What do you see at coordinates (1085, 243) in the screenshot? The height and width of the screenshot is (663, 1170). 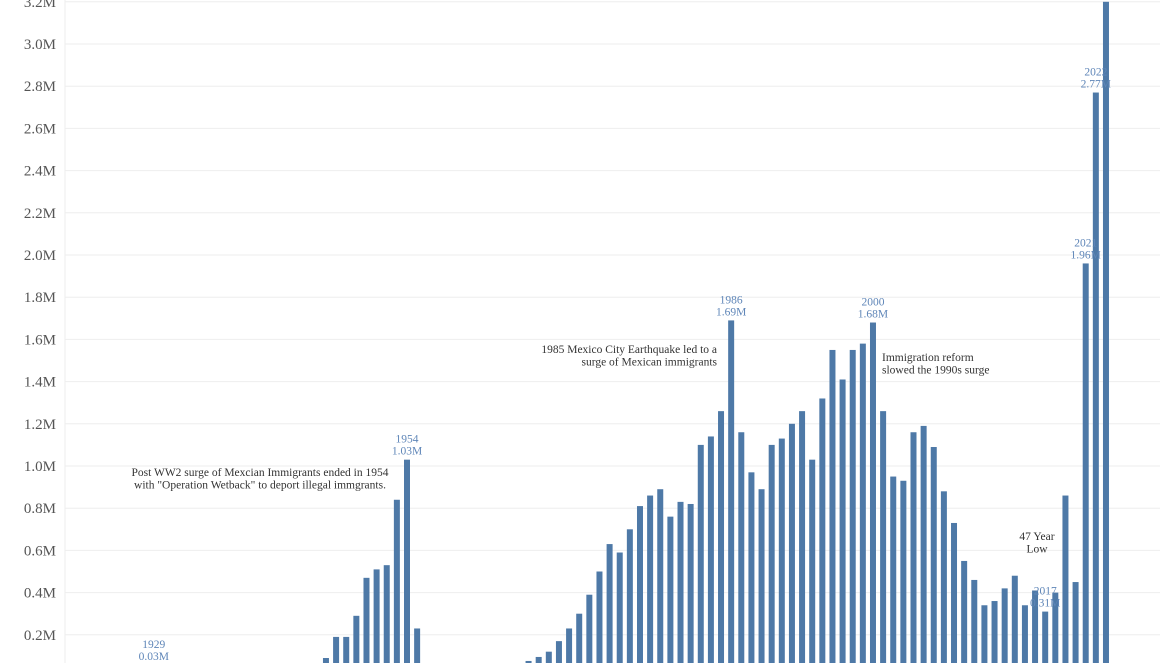 I see `data-label-year: 2021` at bounding box center [1085, 243].